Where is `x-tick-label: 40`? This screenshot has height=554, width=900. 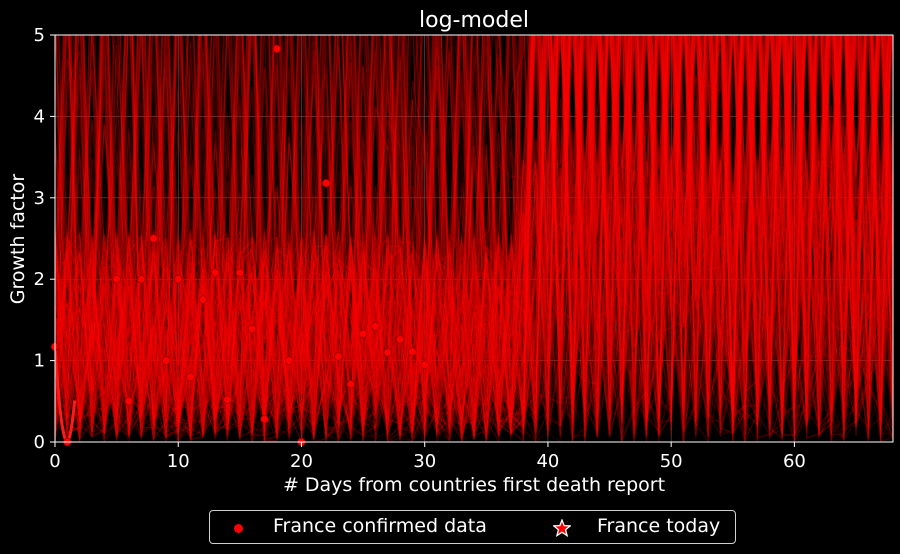
x-tick-label: 40 is located at coordinates (547, 461).